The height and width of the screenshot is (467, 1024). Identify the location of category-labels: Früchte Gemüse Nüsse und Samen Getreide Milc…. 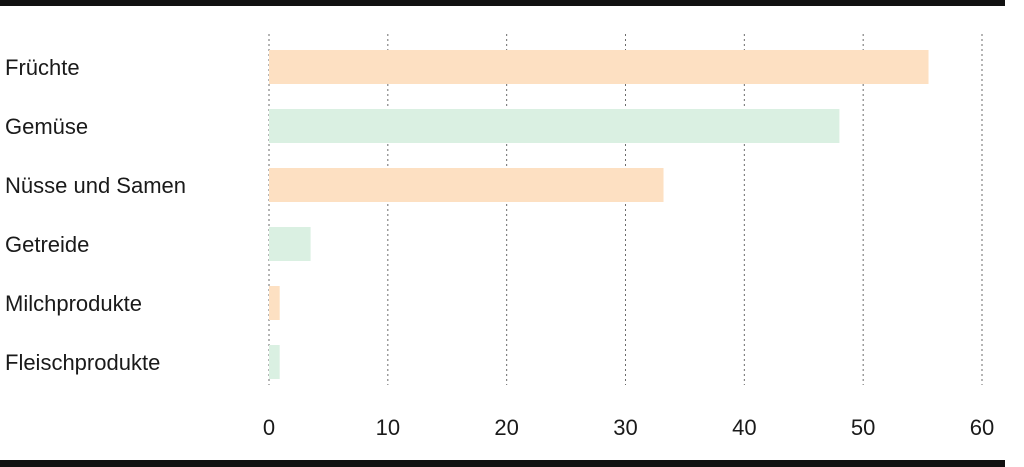
(95, 215).